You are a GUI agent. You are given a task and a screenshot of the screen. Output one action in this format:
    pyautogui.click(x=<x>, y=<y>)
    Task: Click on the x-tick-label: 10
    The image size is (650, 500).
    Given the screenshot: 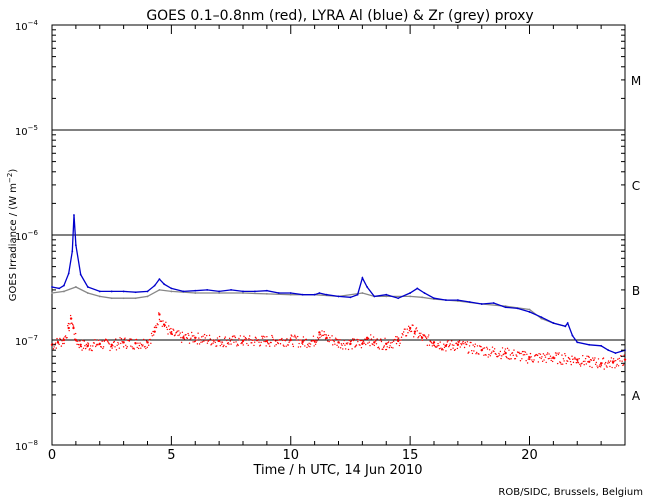 What is the action you would take?
    pyautogui.click(x=290, y=455)
    